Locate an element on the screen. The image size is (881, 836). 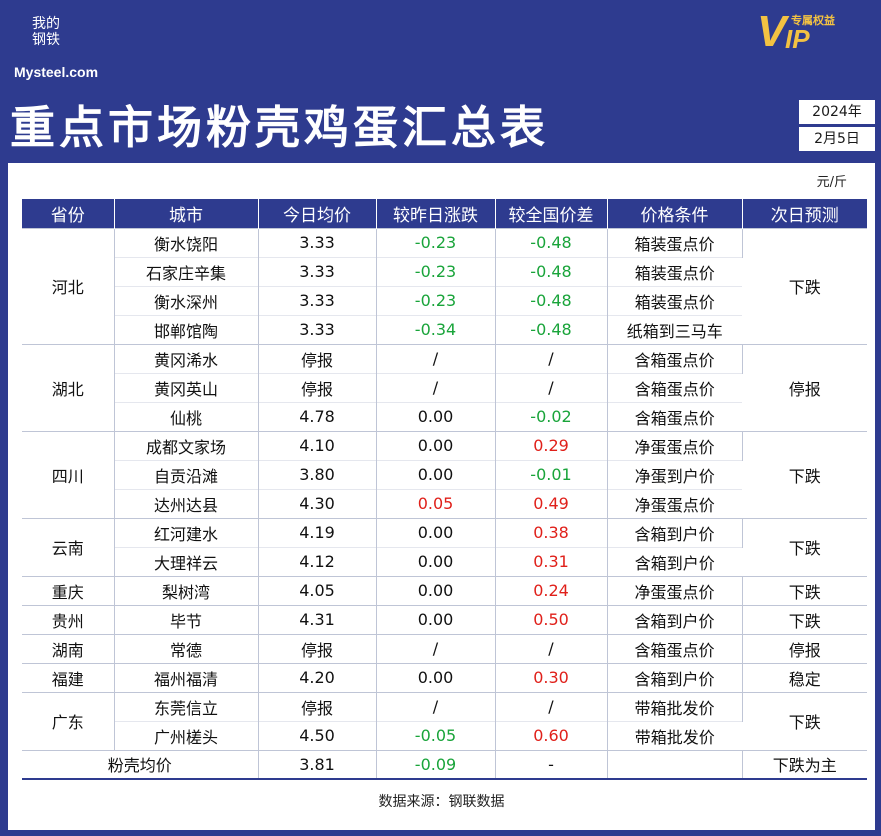
page-title: 重点市场粉壳鸡蛋汇总表 is located at coordinates (280, 127).